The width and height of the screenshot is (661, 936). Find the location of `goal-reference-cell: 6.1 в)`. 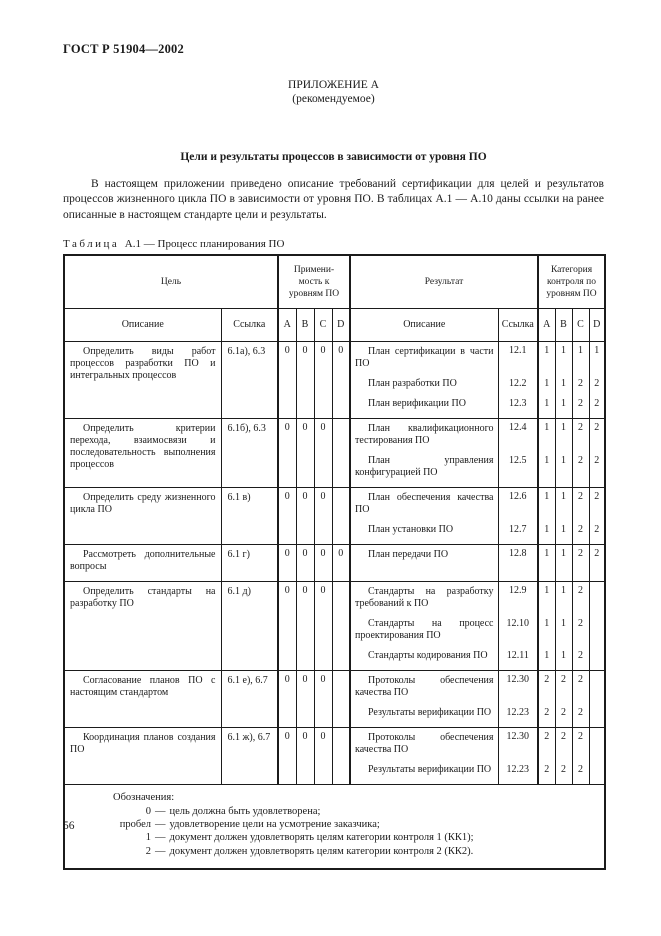

goal-reference-cell: 6.1 в) is located at coordinates (249, 516).